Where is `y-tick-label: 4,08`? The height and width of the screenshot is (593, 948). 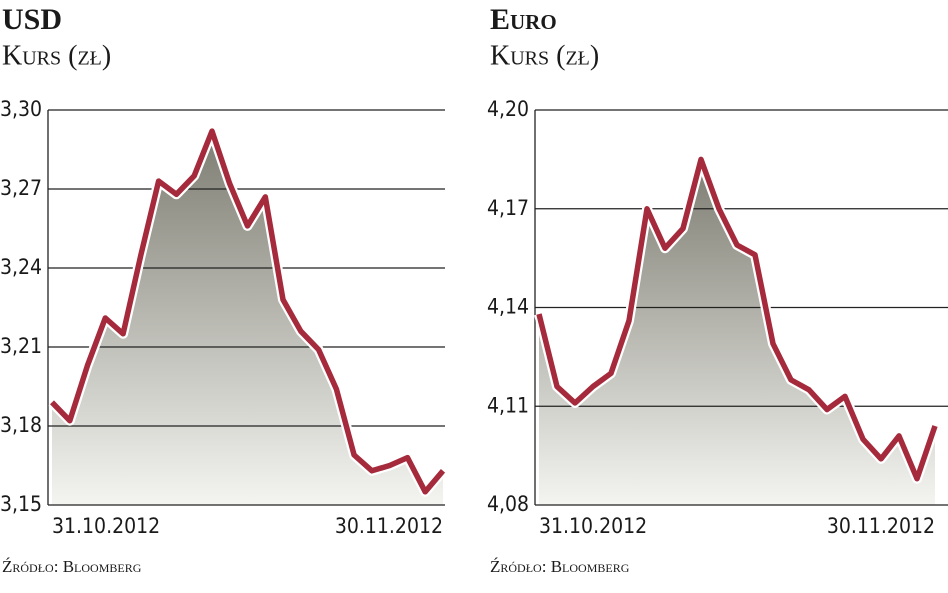 y-tick-label: 4,08 is located at coordinates (508, 504).